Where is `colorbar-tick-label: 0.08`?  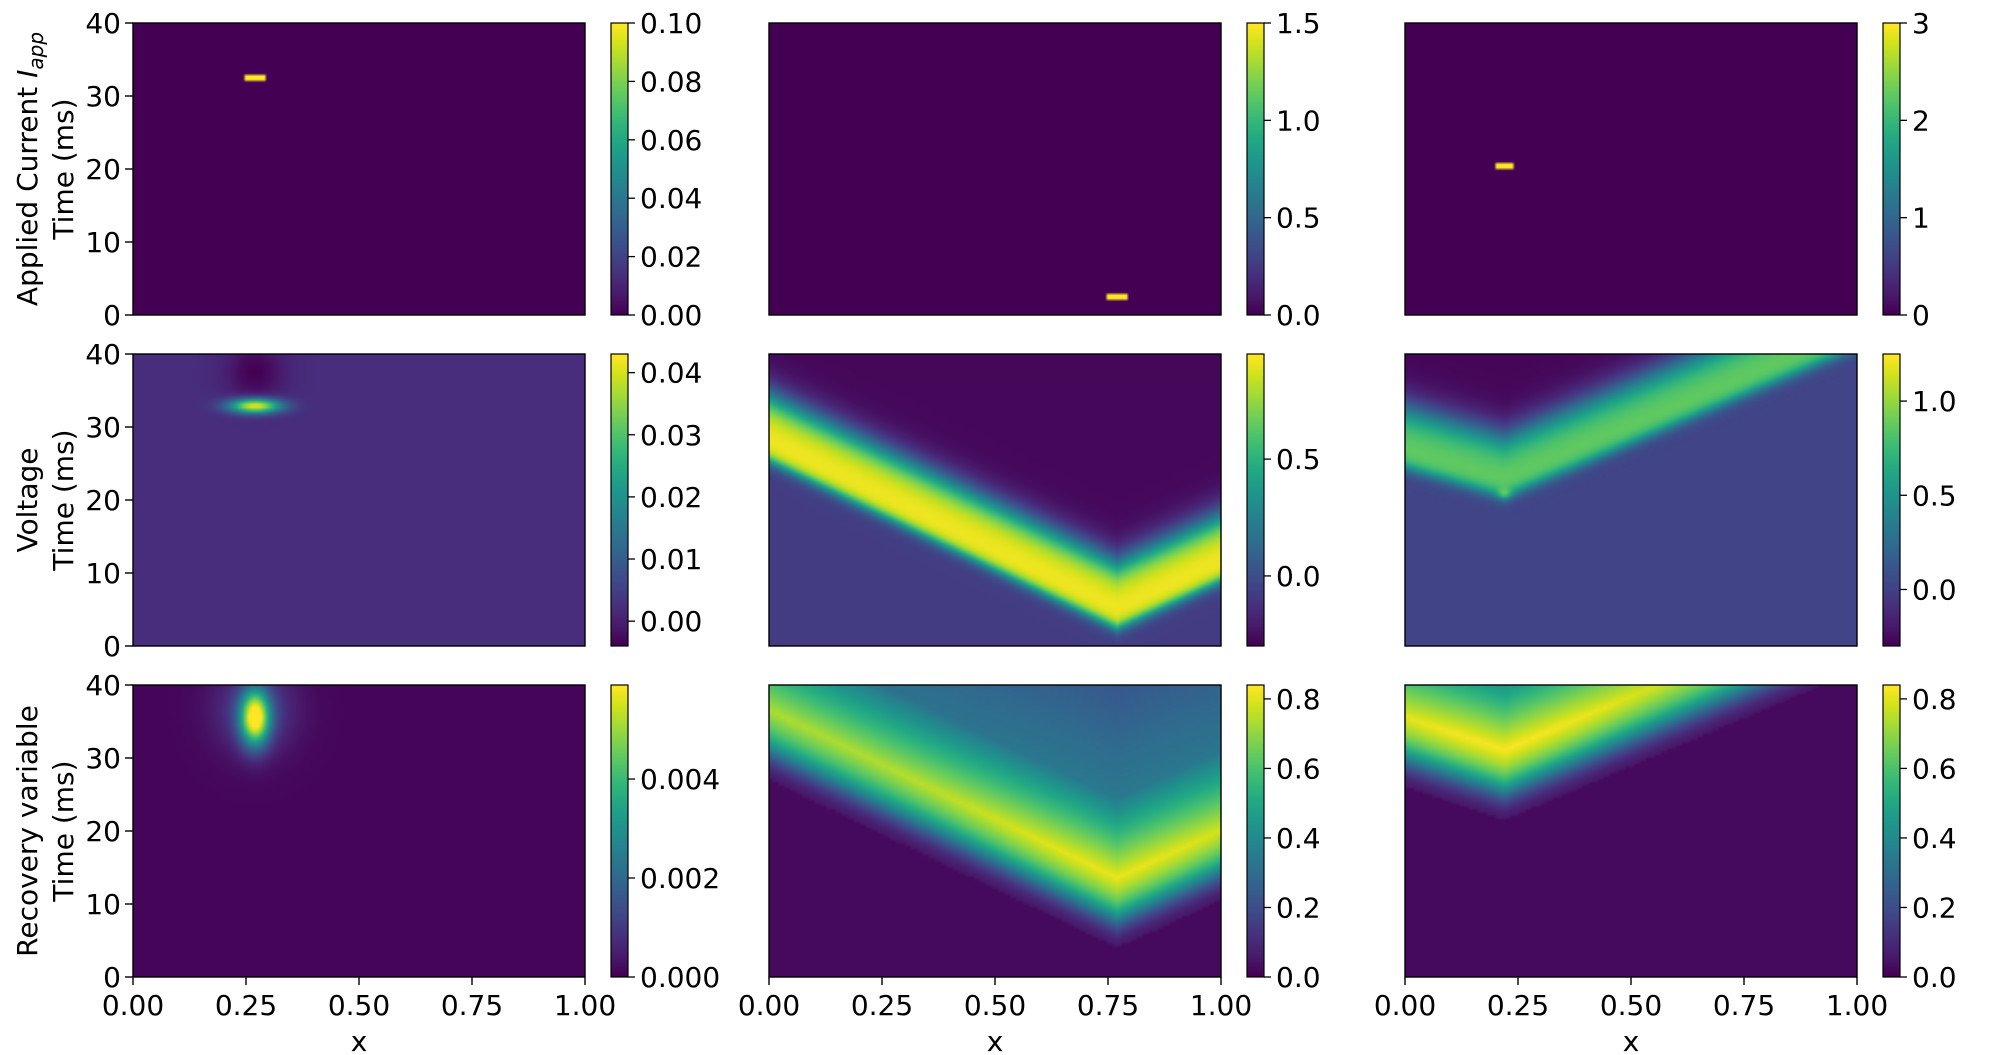 colorbar-tick-label: 0.08 is located at coordinates (671, 81).